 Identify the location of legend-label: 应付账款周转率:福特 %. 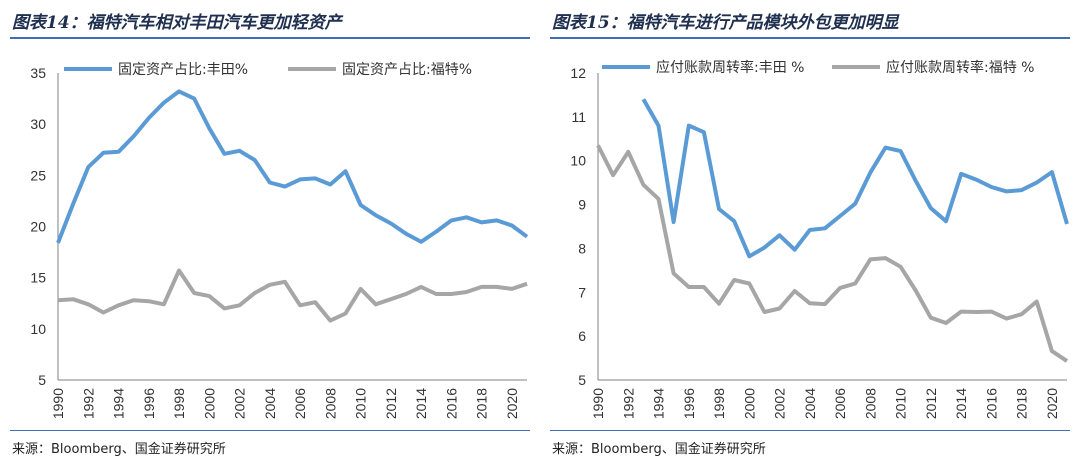
(960, 67).